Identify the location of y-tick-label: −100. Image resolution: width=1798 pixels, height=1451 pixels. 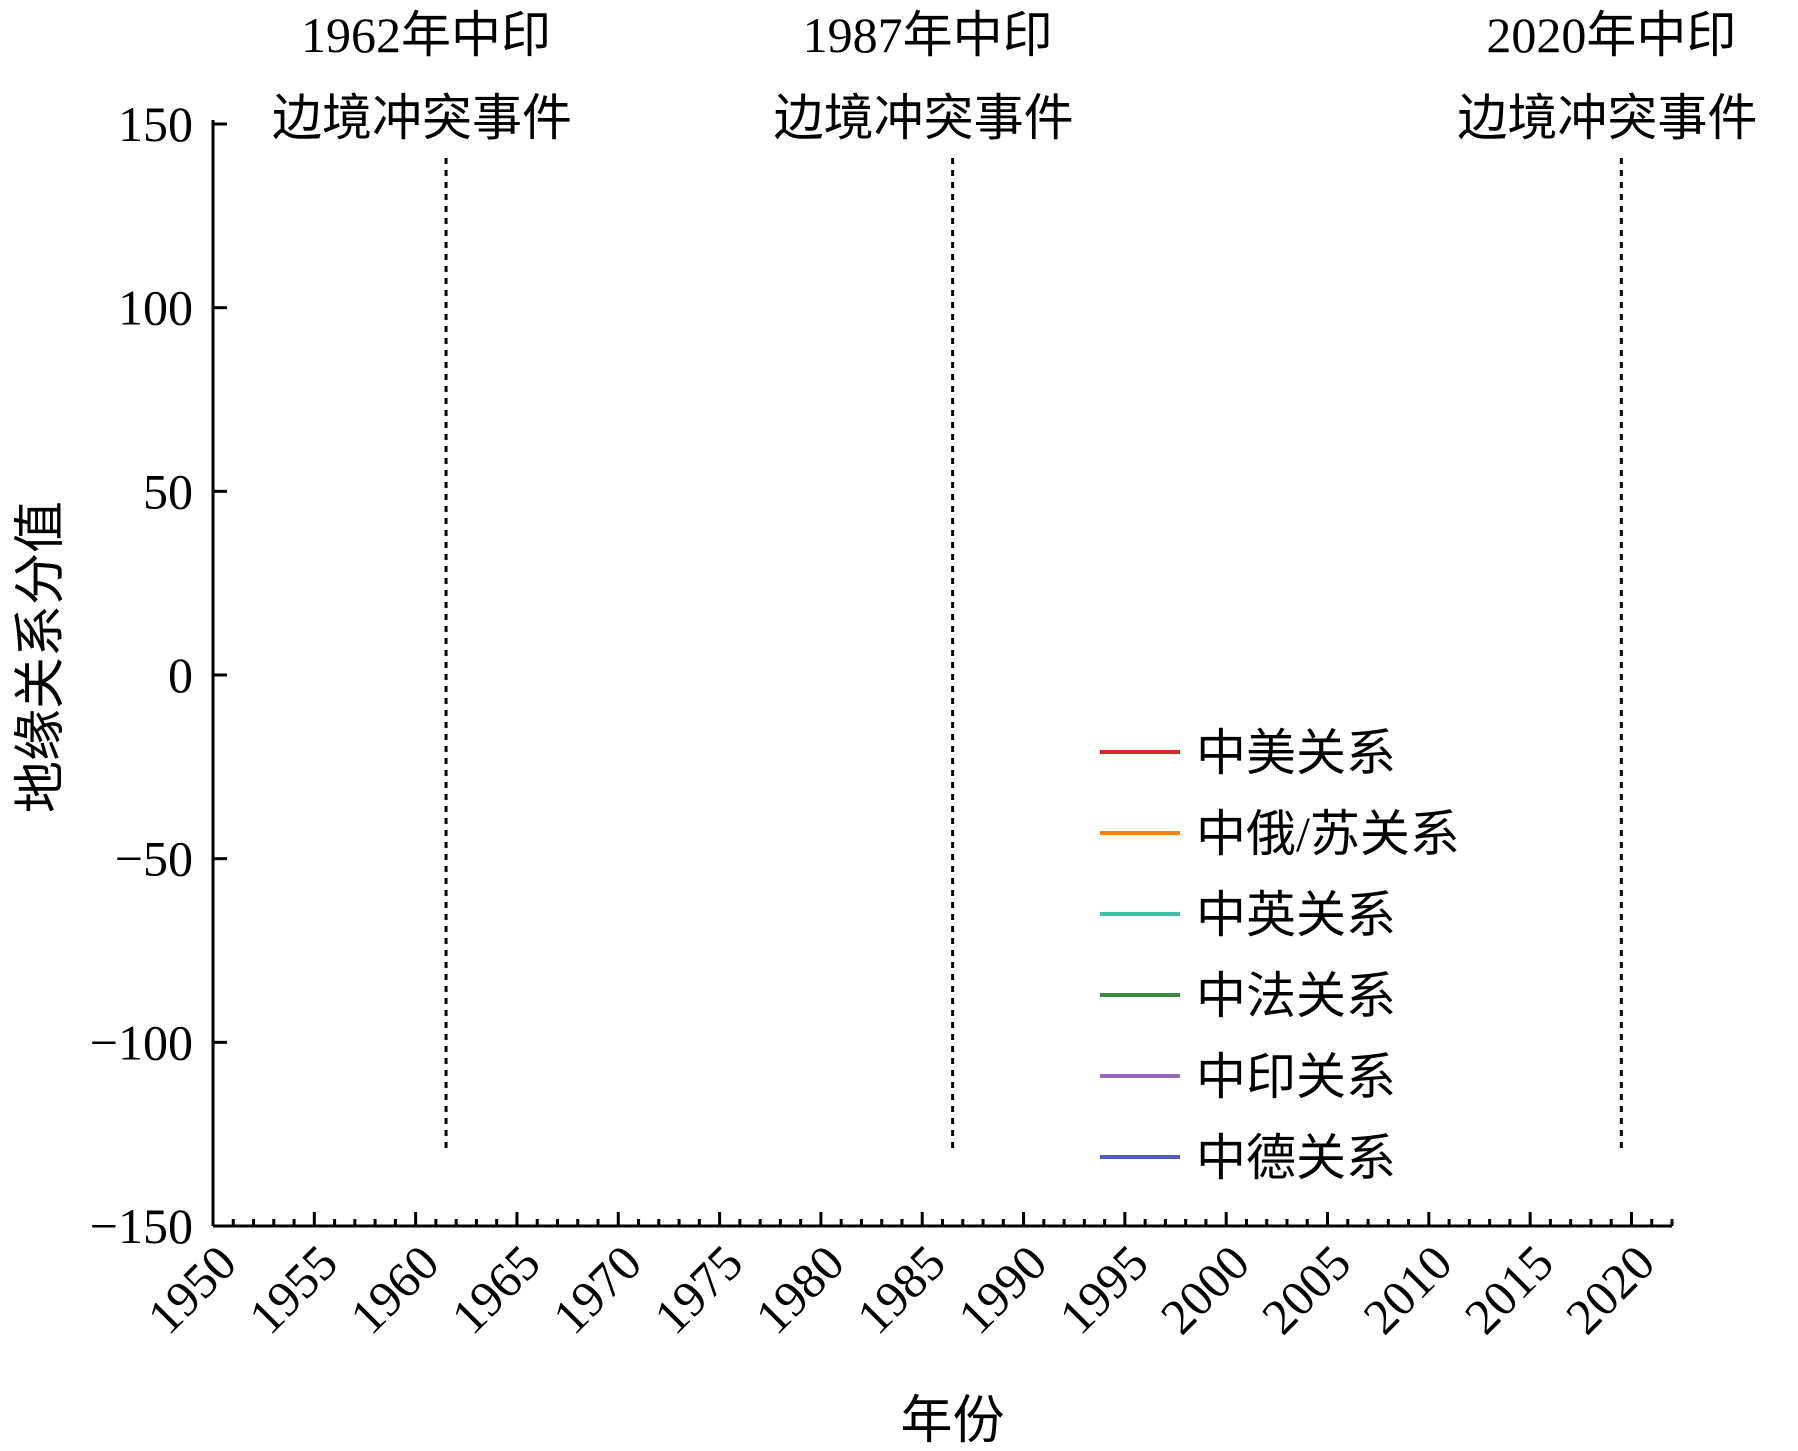
(141, 1042).